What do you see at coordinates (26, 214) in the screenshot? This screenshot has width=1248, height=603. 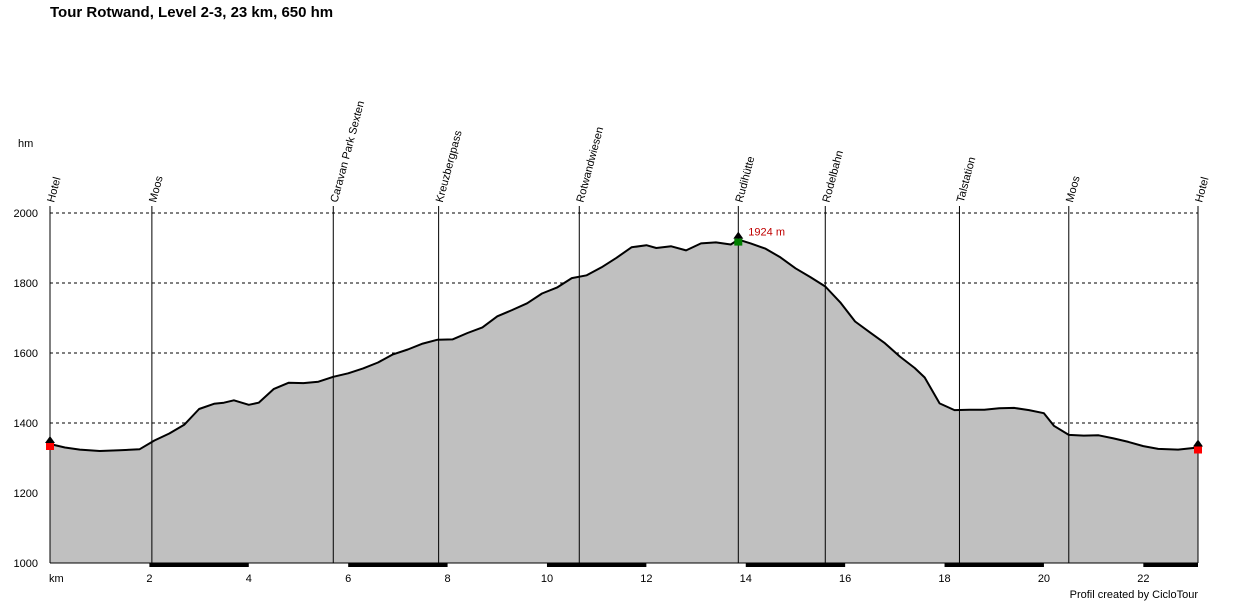 I see `y-tick-label: 2000` at bounding box center [26, 214].